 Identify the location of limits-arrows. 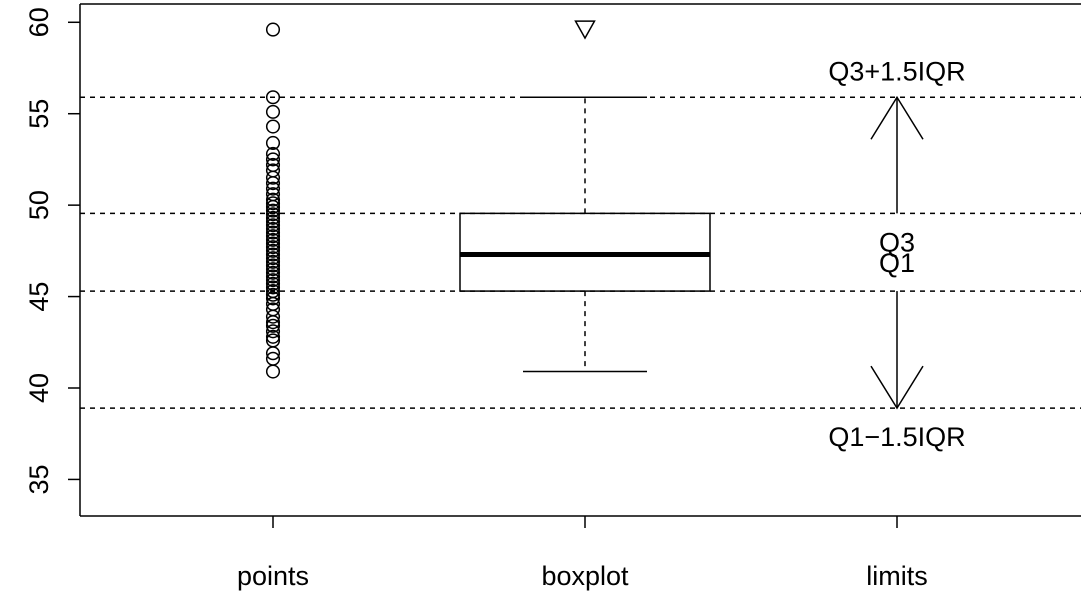
(897, 252).